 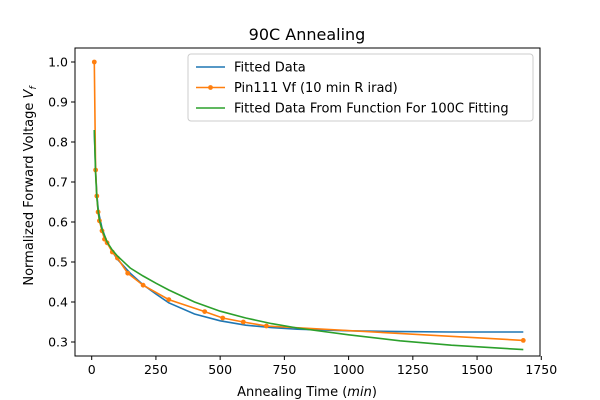 What do you see at coordinates (61, 202) in the screenshot?
I see `y-axis: 0.3 0.4 0.5 0.6 0.7 0.8 0.9 1.0` at bounding box center [61, 202].